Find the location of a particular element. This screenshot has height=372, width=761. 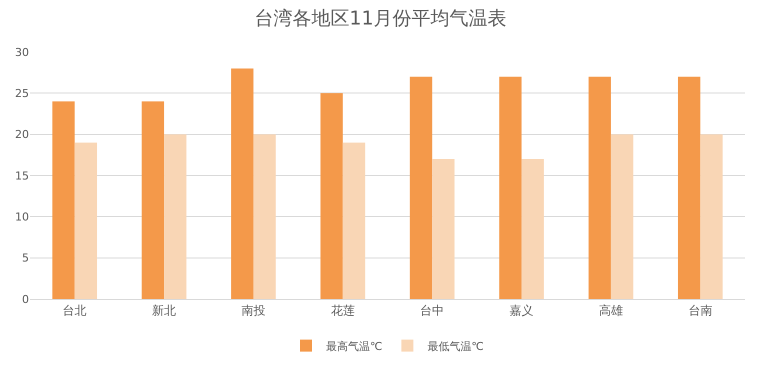

y-tick-label: 5 is located at coordinates (25, 258).